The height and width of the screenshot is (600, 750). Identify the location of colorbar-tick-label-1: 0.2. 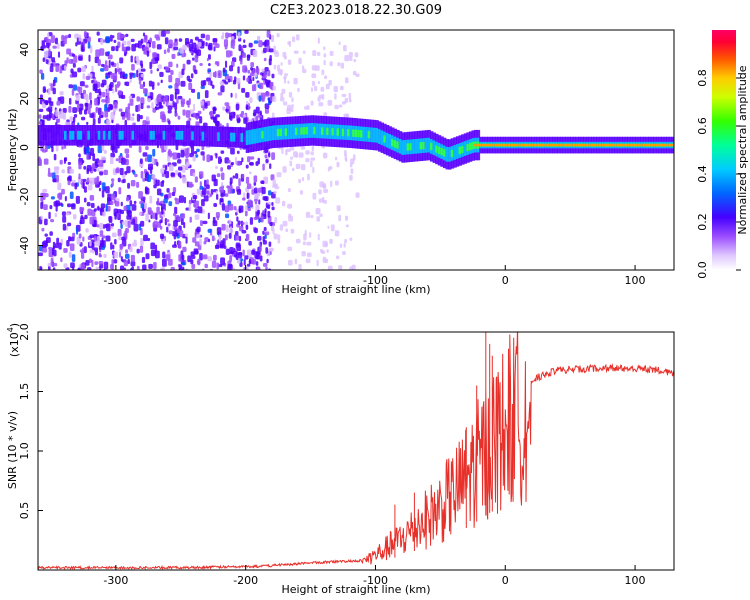
(702, 222).